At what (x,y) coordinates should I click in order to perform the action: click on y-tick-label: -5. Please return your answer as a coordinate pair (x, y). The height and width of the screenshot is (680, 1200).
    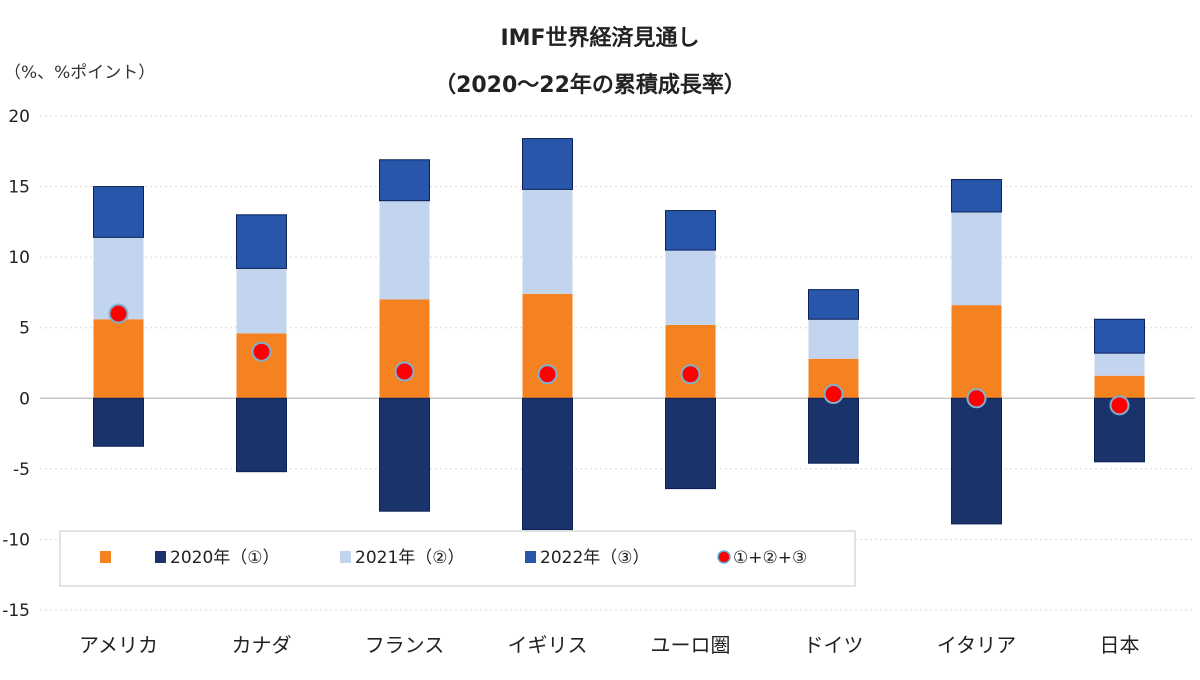
    Looking at the image, I should click on (21, 470).